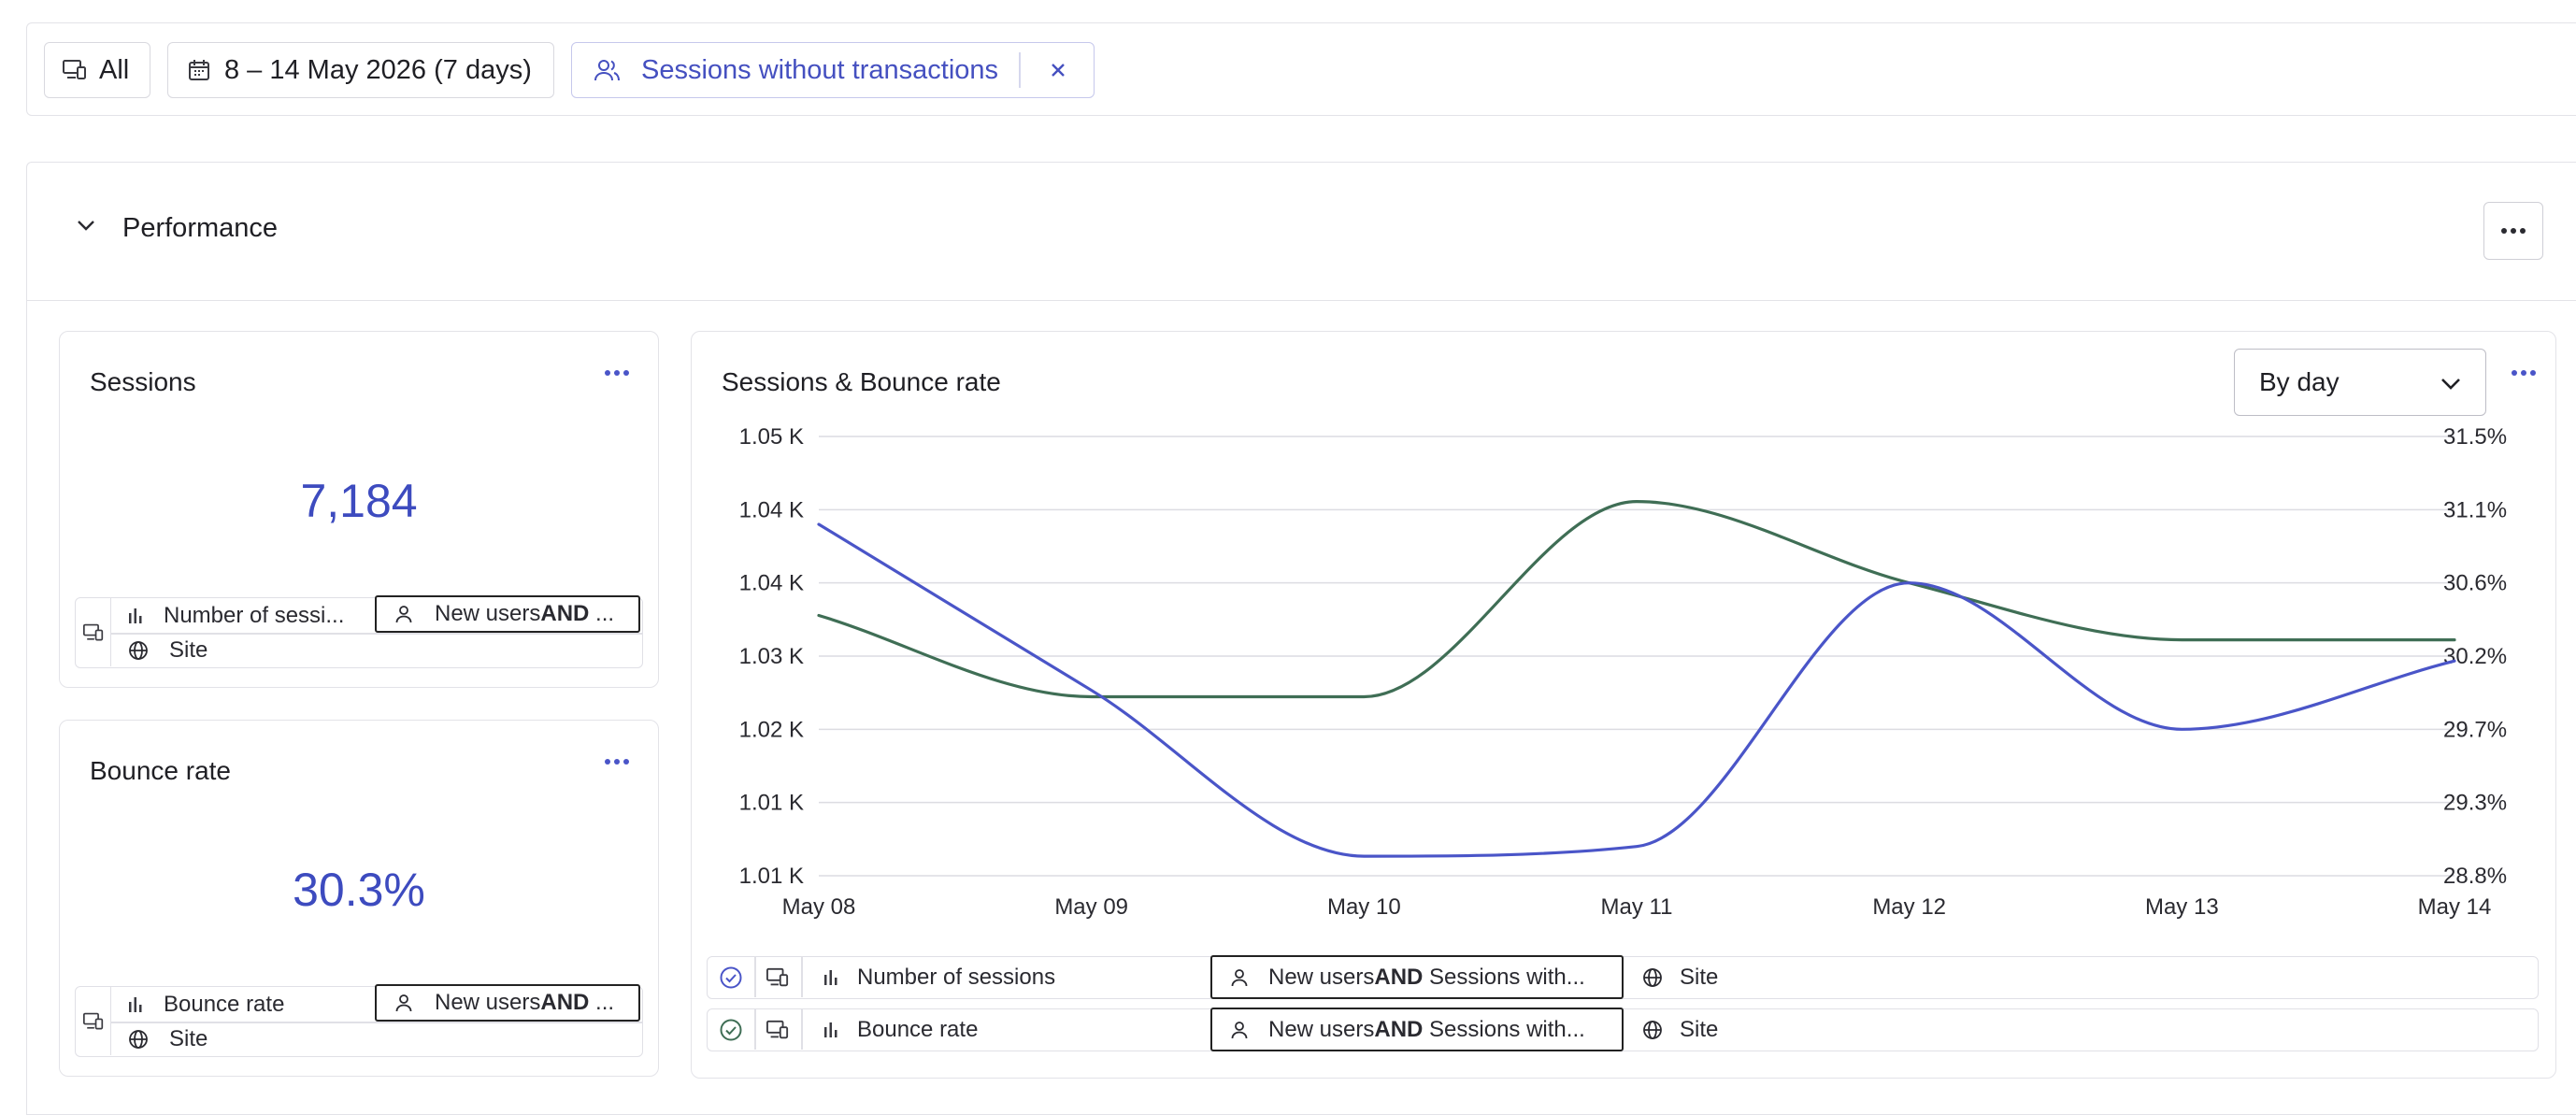  I want to click on x-tick-label: May 14, so click(2455, 907).